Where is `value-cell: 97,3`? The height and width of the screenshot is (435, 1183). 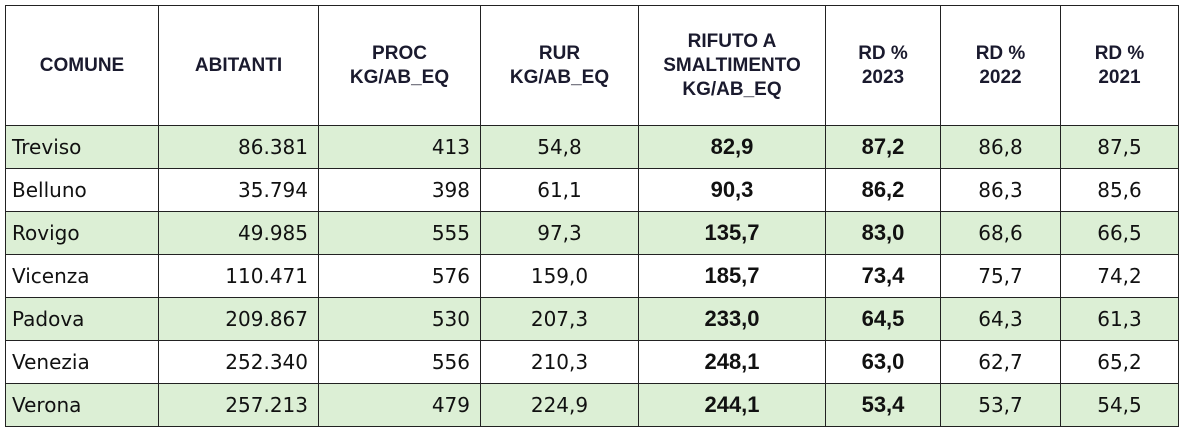 value-cell: 97,3 is located at coordinates (559, 233).